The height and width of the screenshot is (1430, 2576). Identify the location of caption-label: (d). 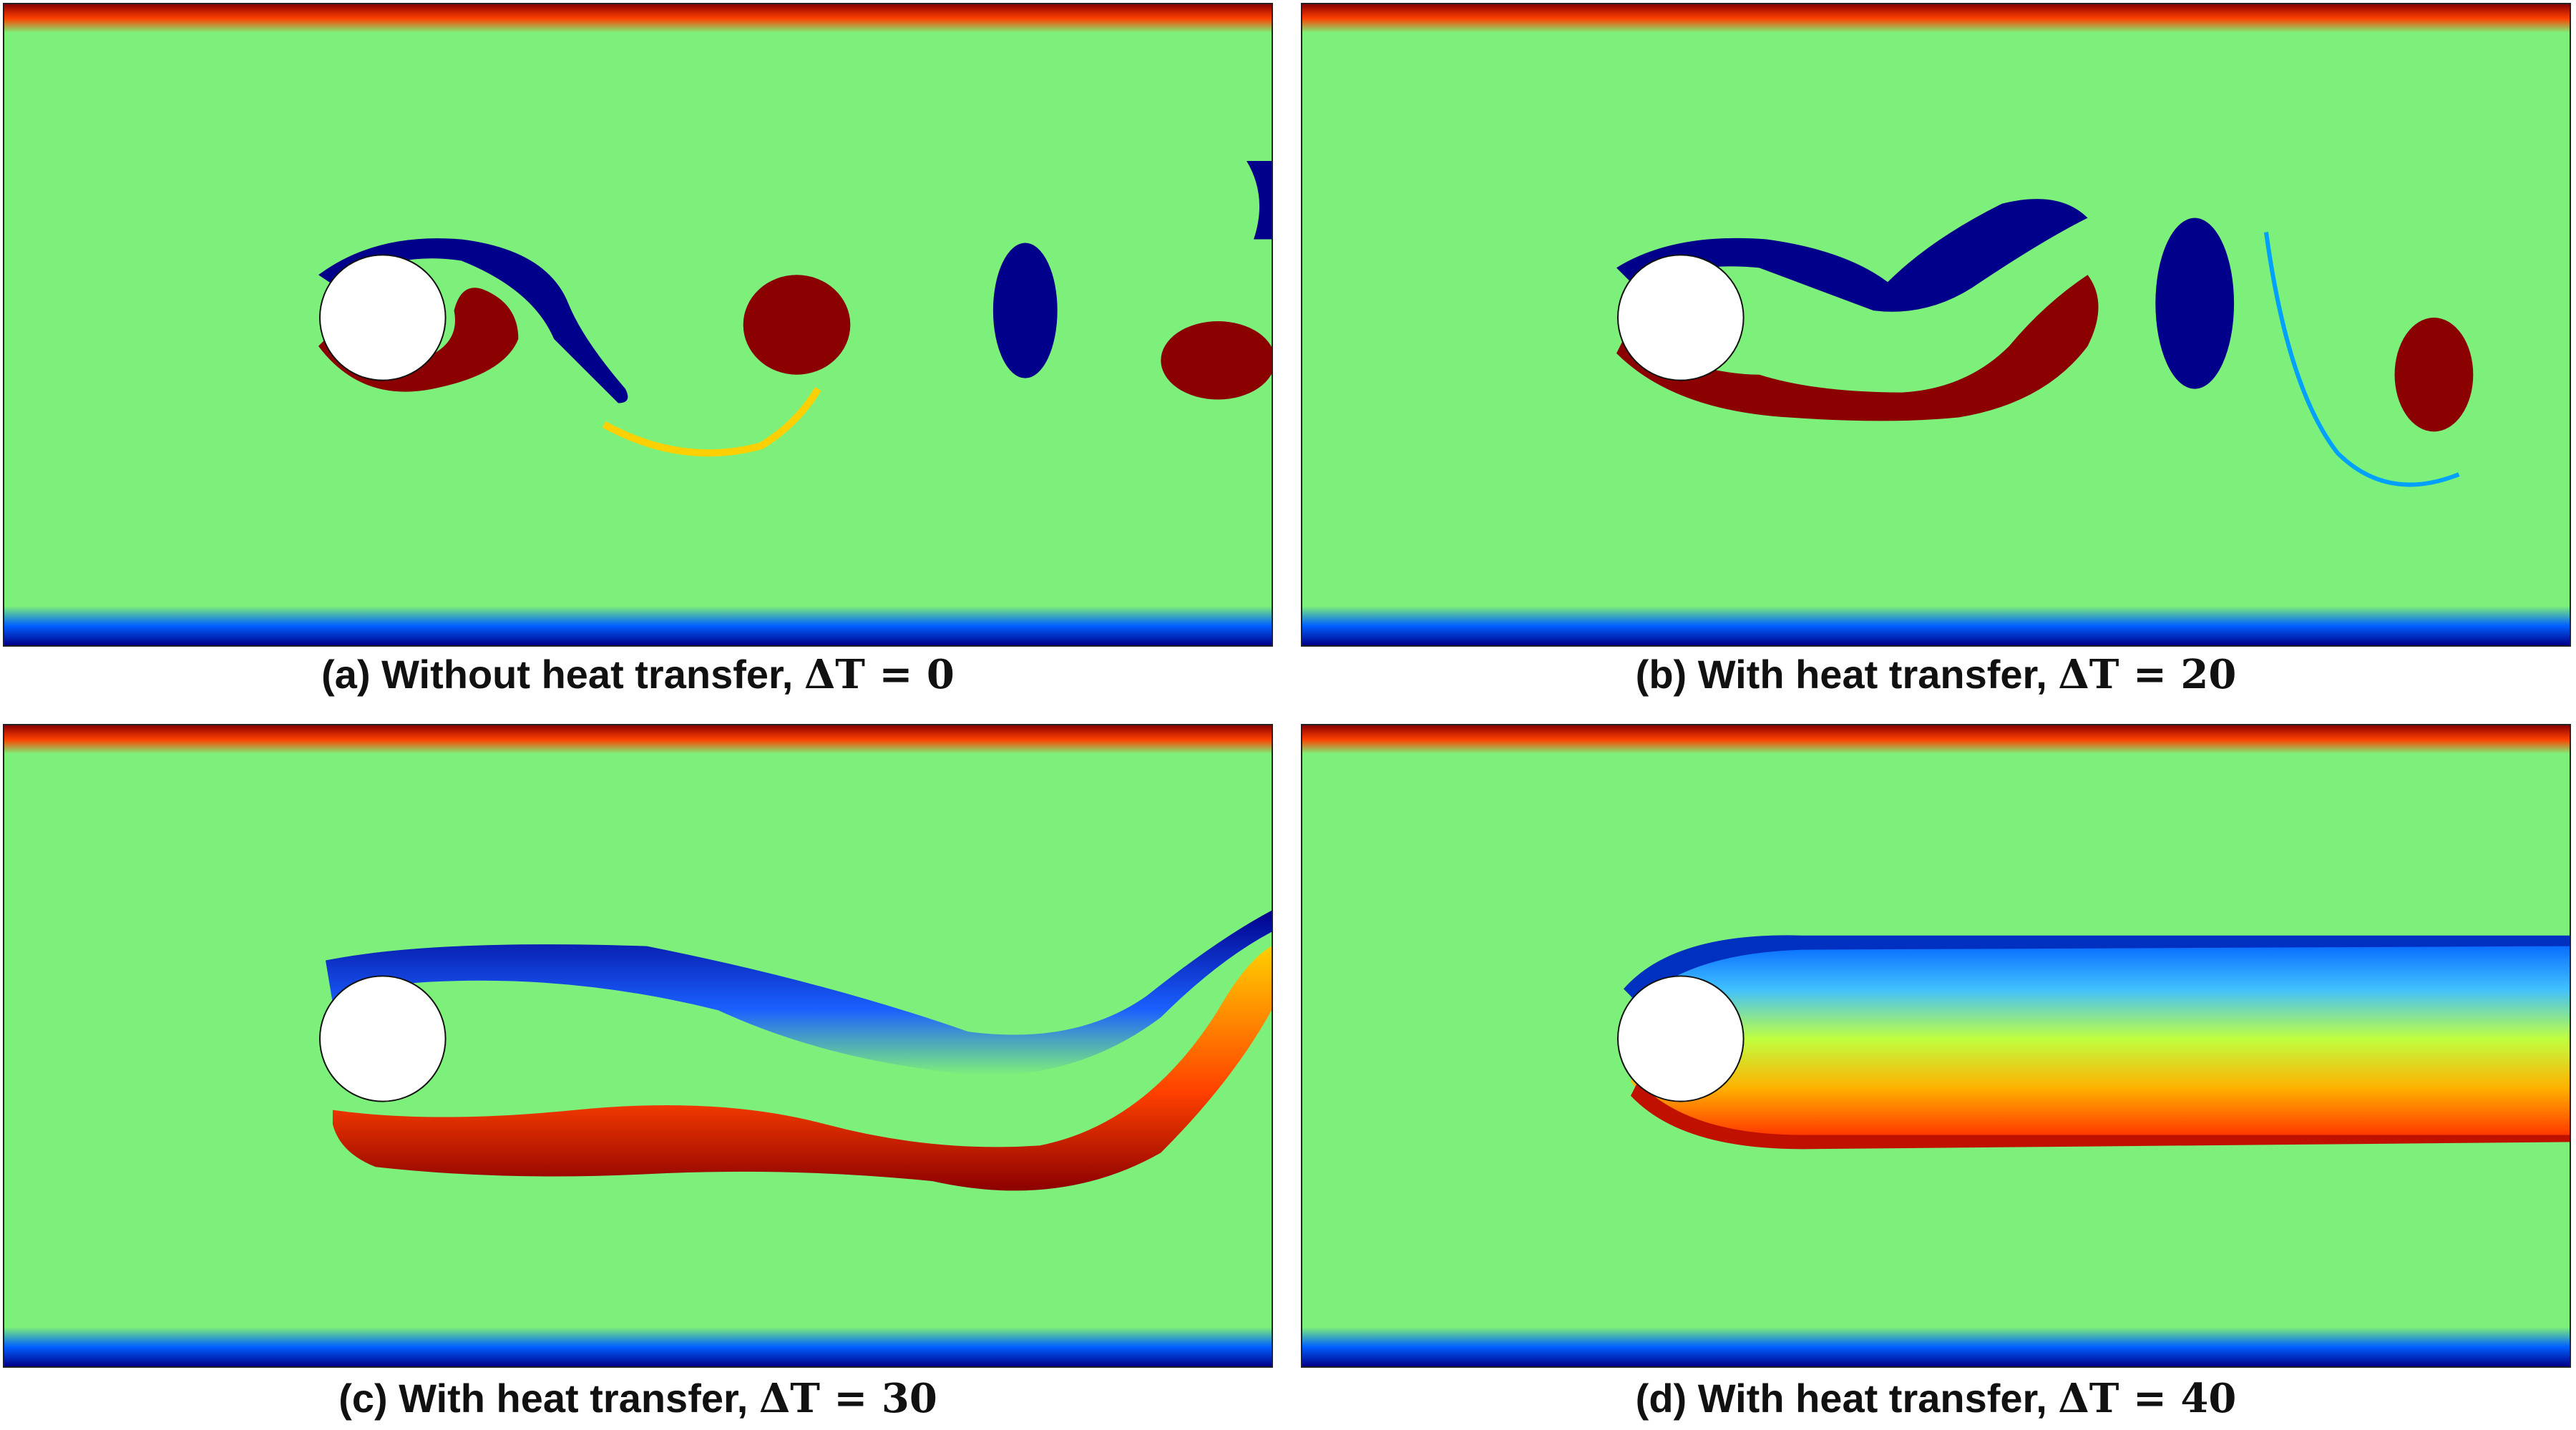
(1661, 1398).